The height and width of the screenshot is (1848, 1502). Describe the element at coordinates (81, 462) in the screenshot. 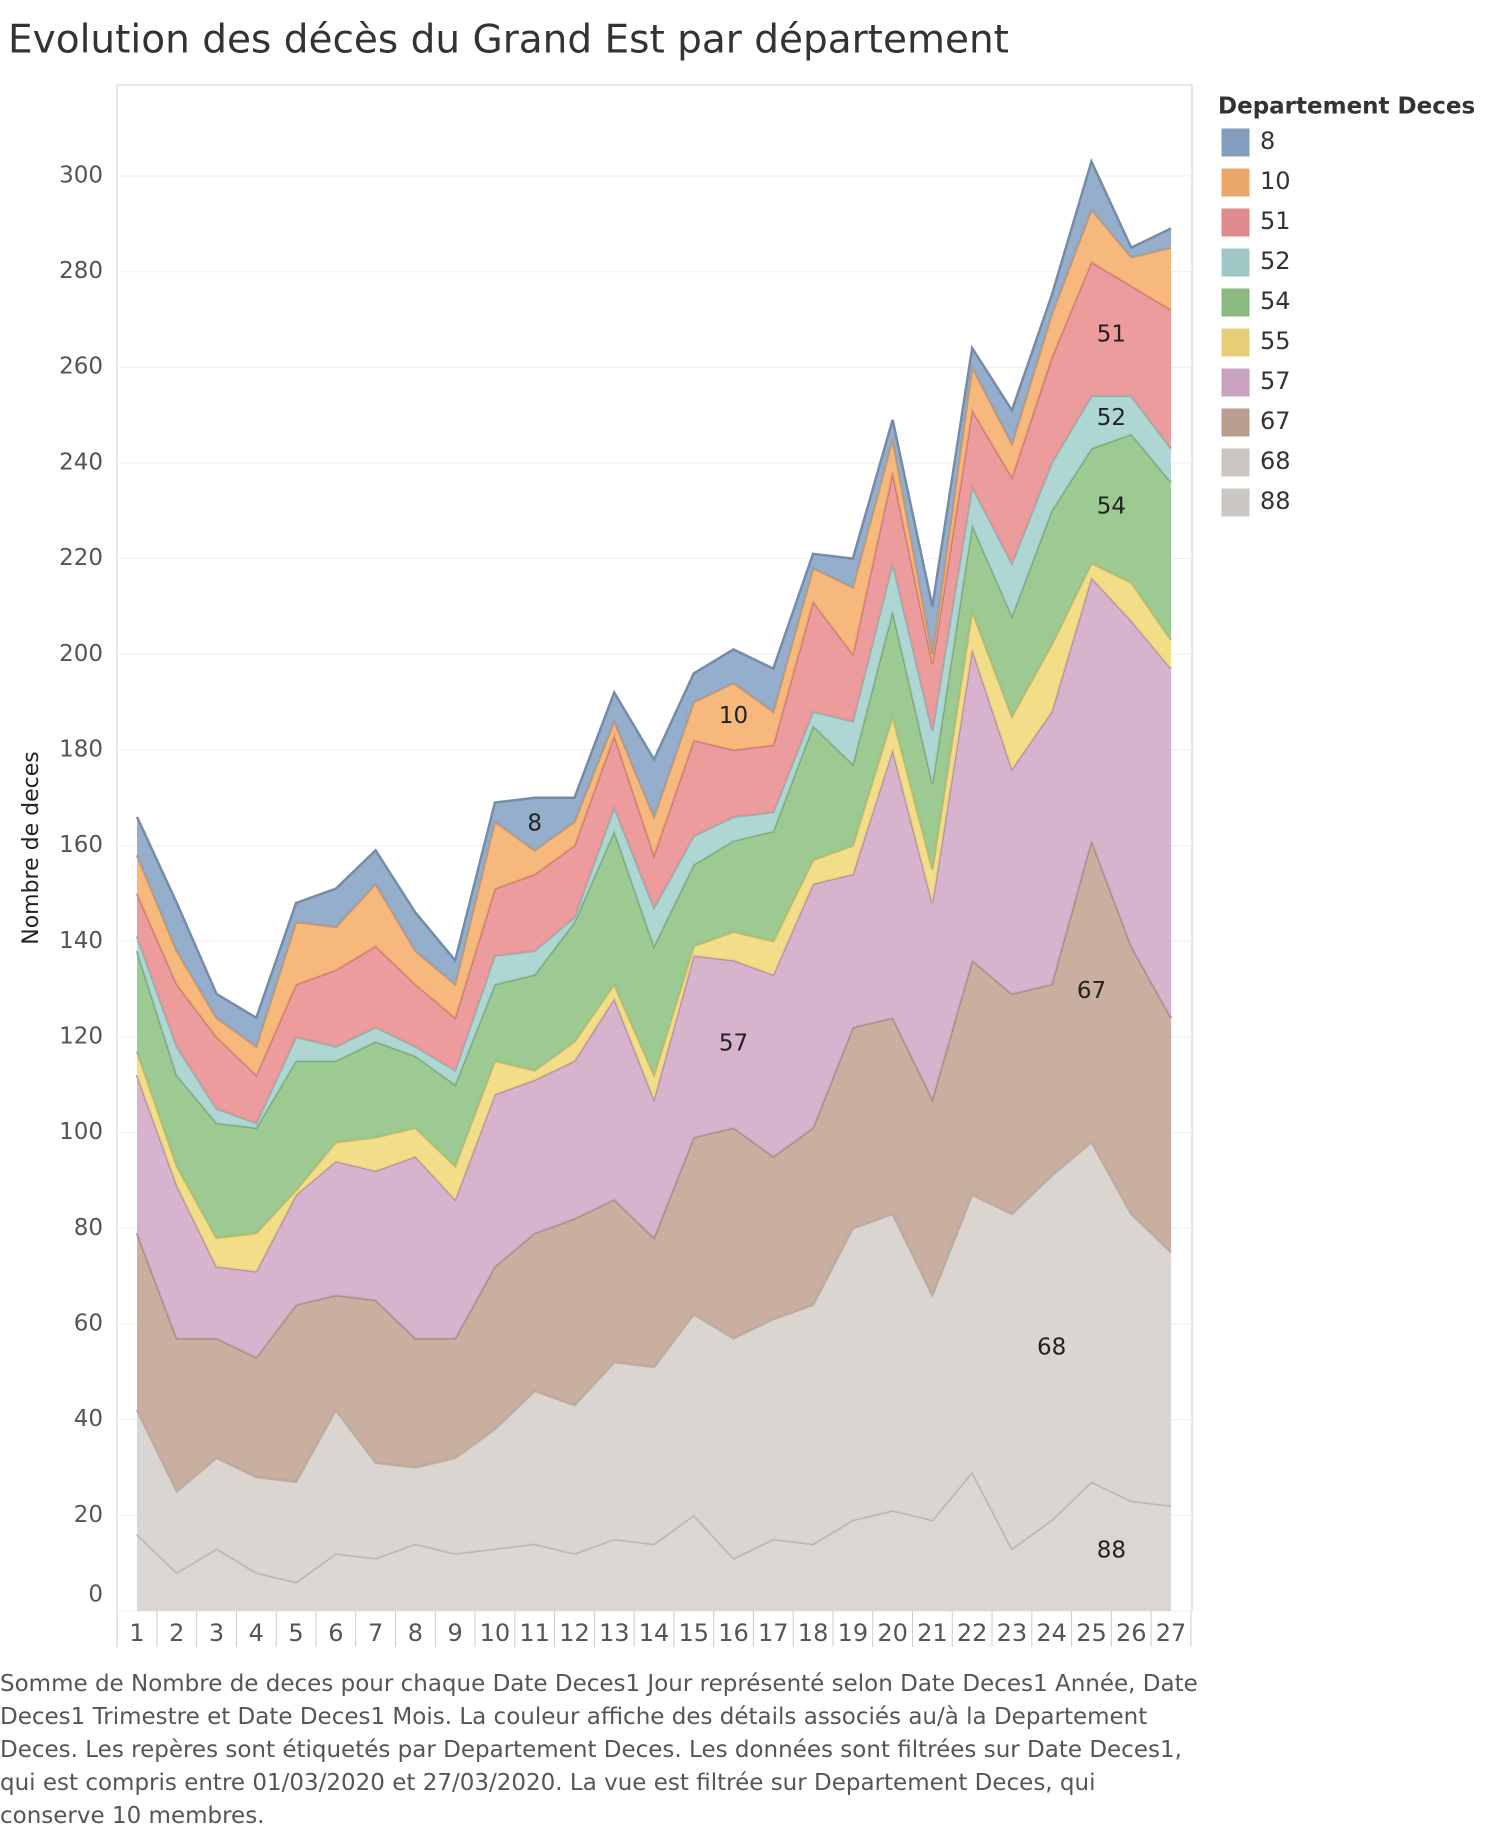

I see `y-tick-label: 240` at that location.